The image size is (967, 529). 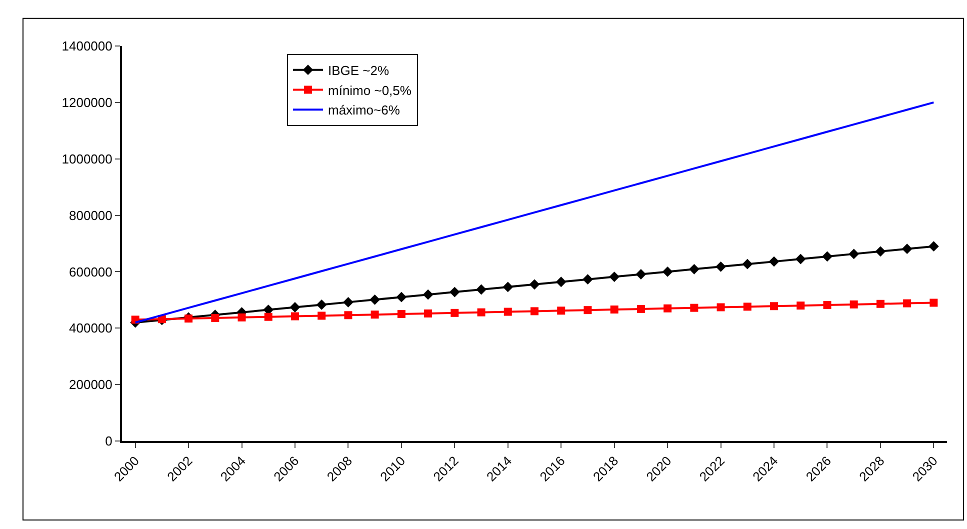 I want to click on y-tick-label: 800000, so click(x=90, y=215).